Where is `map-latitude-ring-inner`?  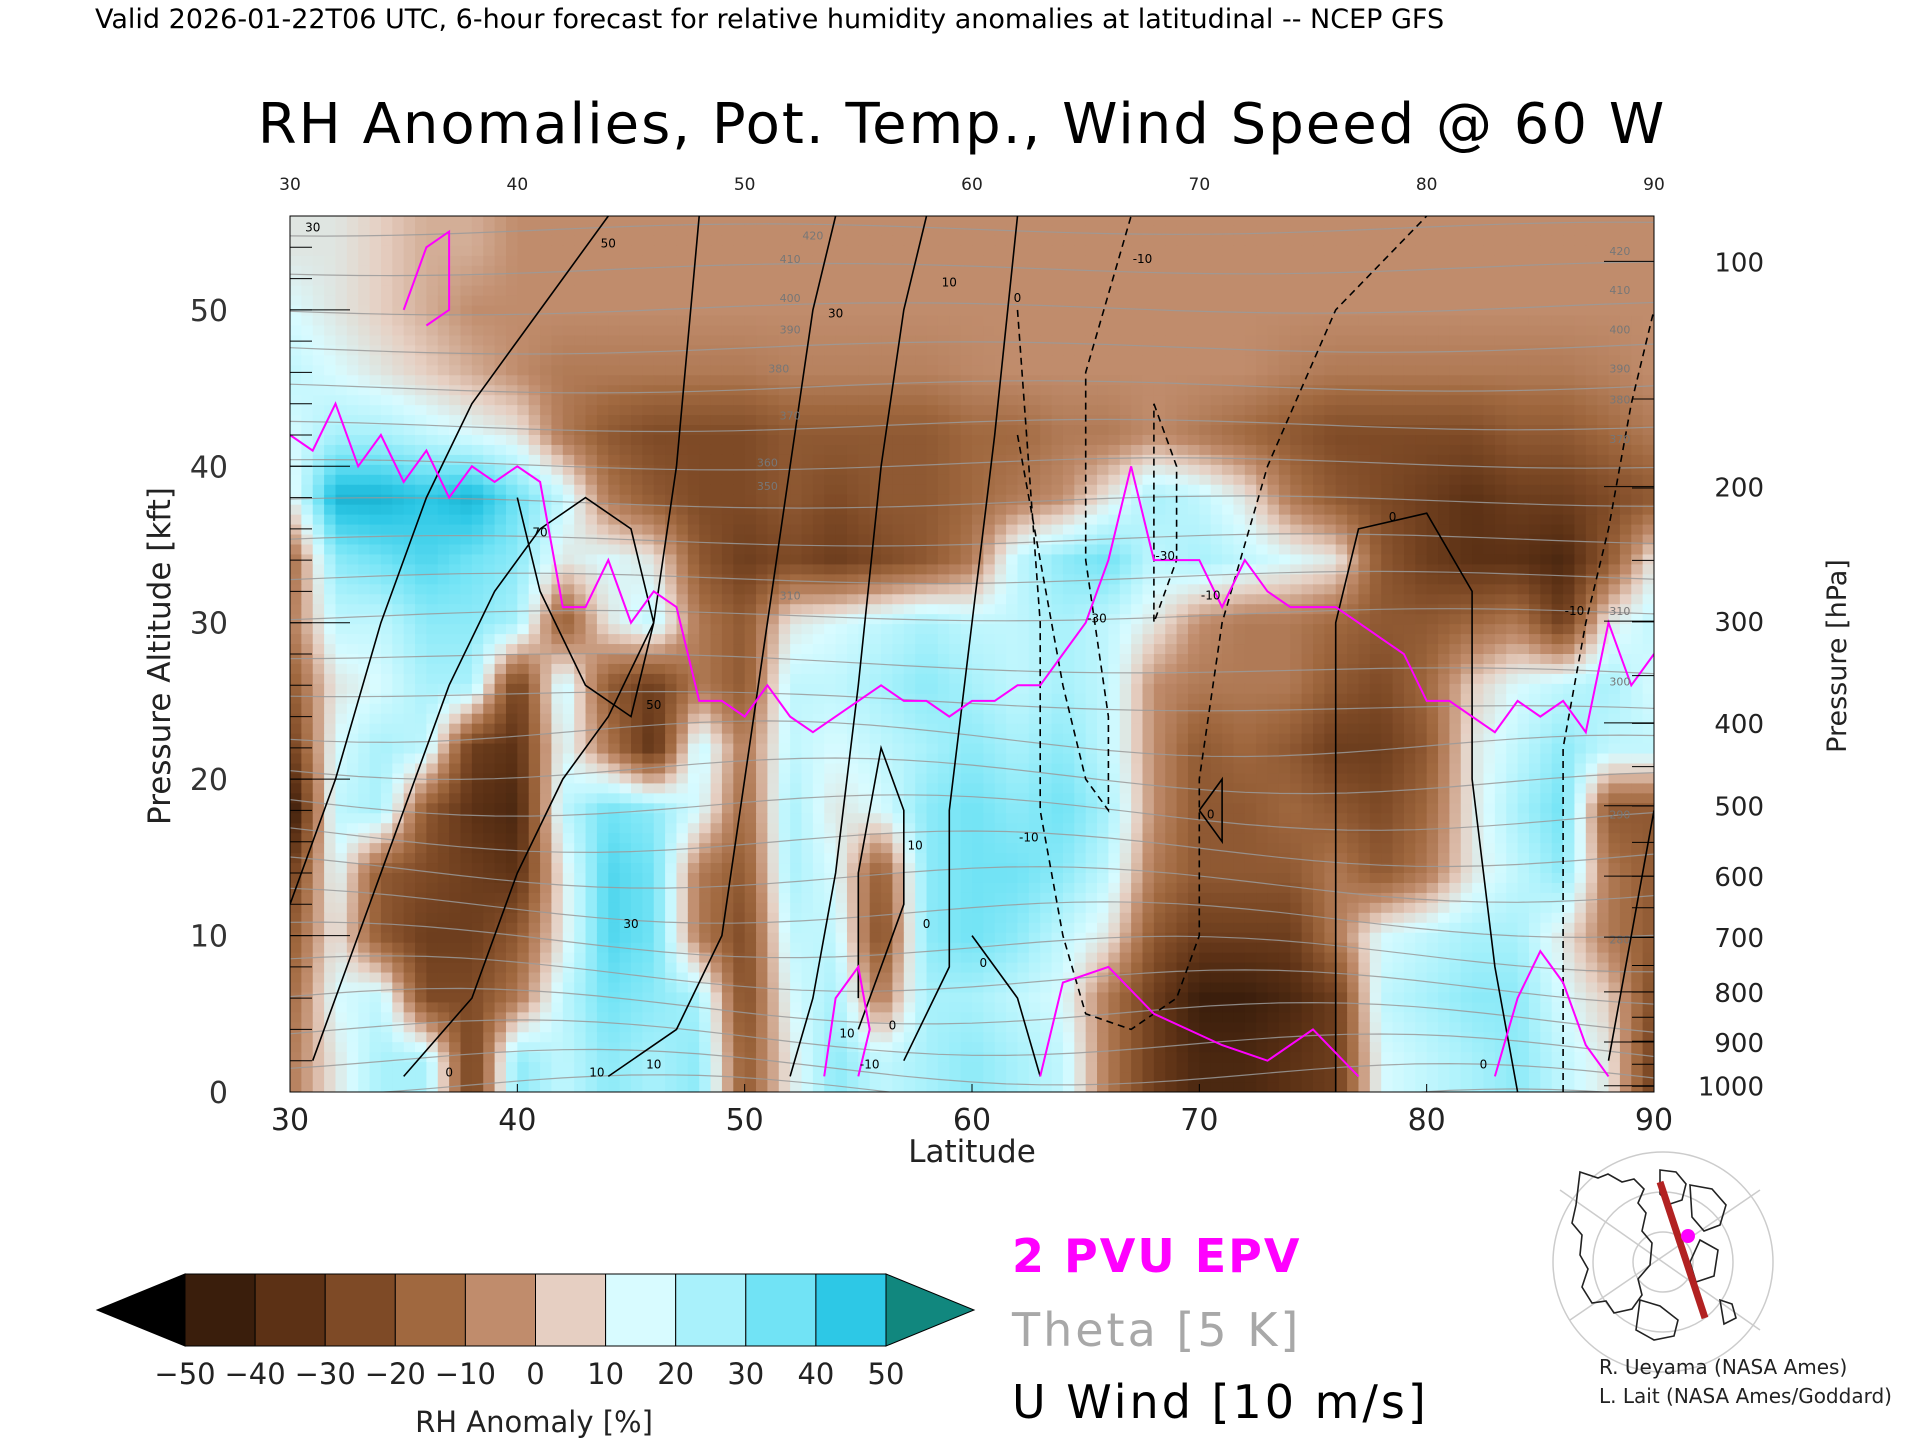
map-latitude-ring-inner is located at coordinates (1663, 1262).